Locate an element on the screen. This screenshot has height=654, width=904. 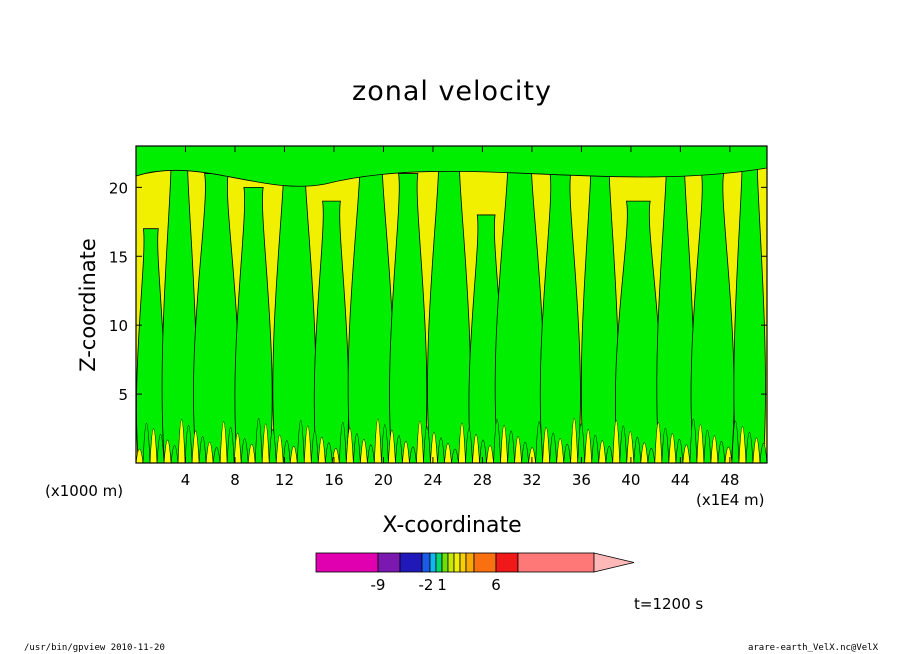
x-tick-label: 40 is located at coordinates (630, 480).